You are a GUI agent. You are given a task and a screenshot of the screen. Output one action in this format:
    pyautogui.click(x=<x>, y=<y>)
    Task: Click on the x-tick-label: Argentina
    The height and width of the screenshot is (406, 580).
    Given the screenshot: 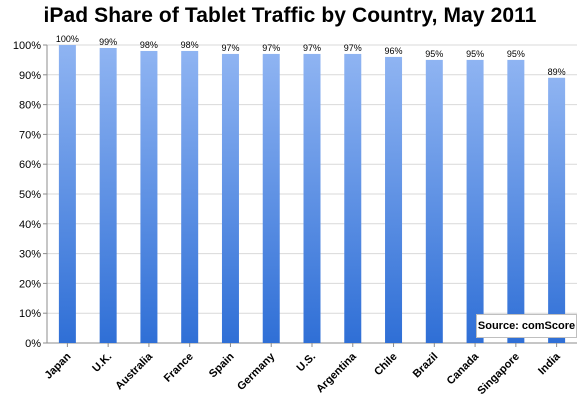 What is the action you would take?
    pyautogui.click(x=336, y=372)
    